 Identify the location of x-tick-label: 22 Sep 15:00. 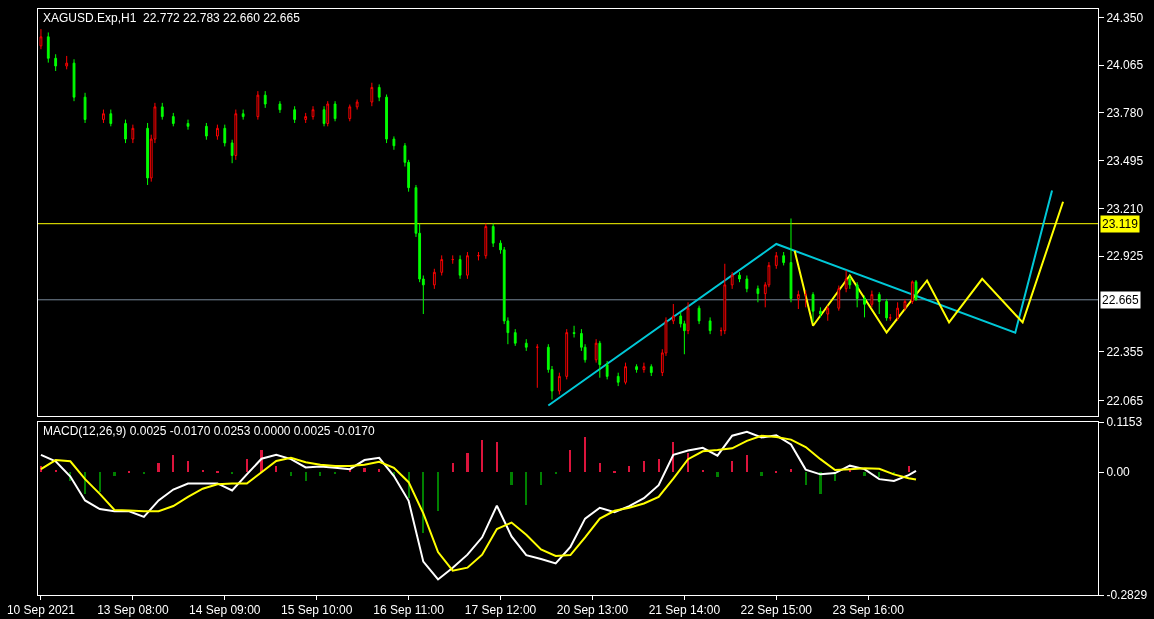
(776, 610).